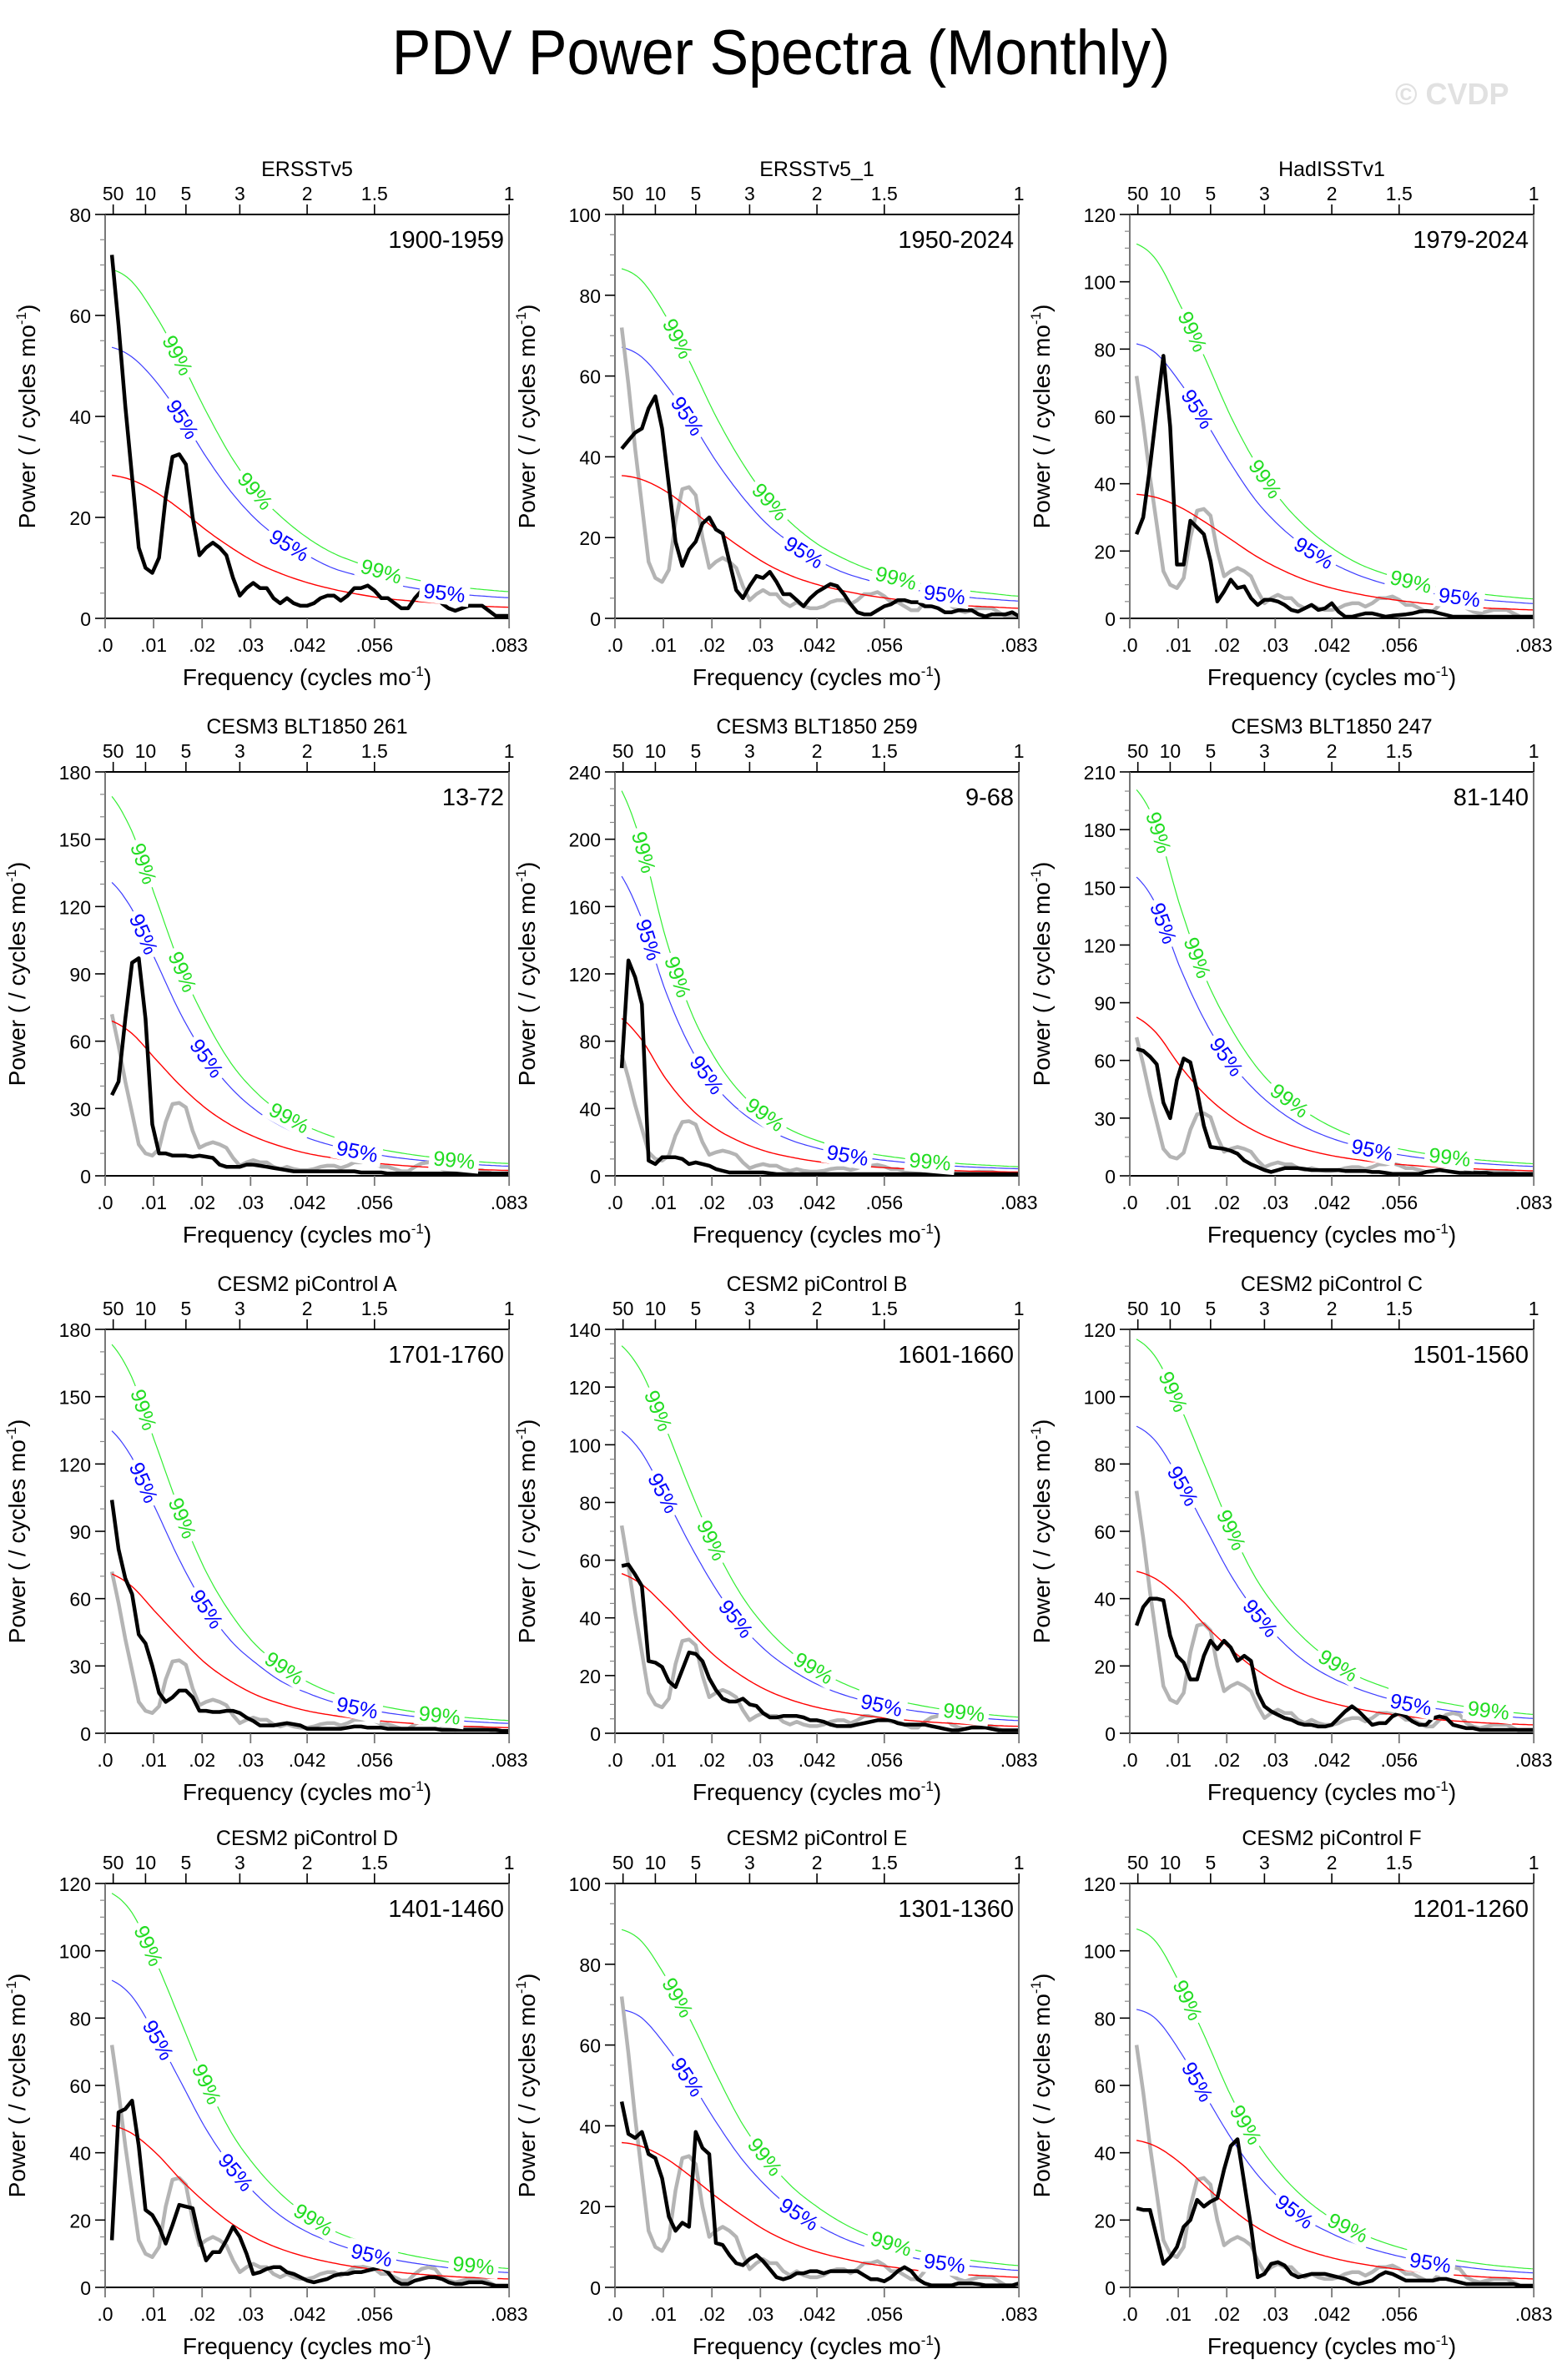 The height and width of the screenshot is (2380, 1562). Describe the element at coordinates (1471, 1909) in the screenshot. I see `period-label: 1201-1260` at that location.